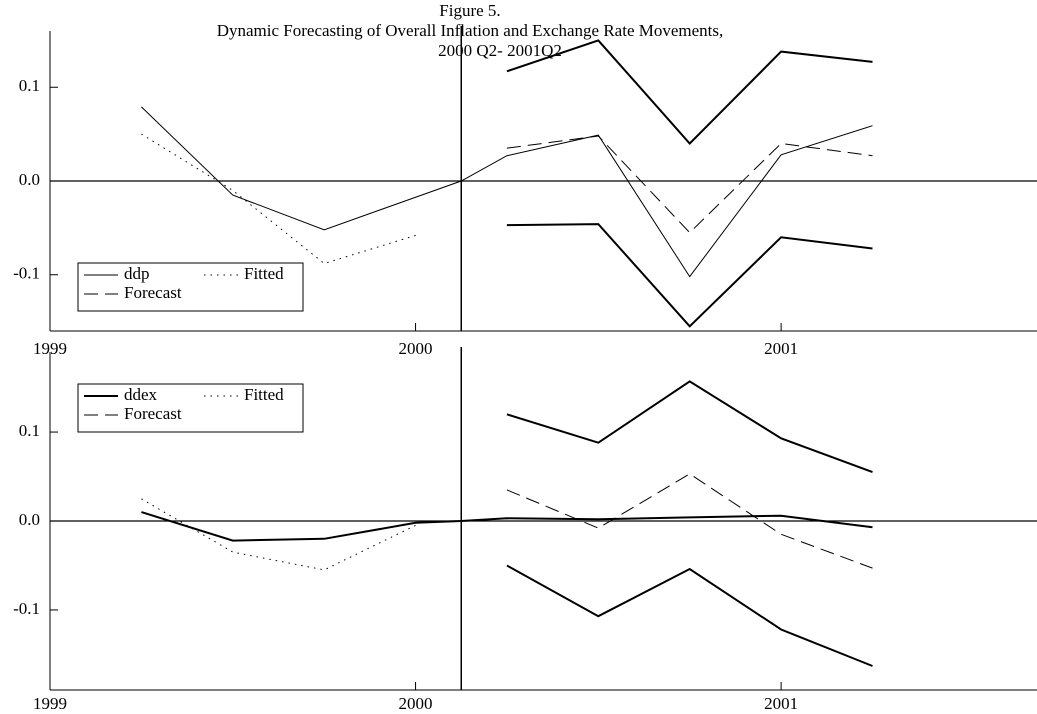 This screenshot has width=1037, height=714. Describe the element at coordinates (469, 10) in the screenshot. I see `chart-title: Figure 5.` at that location.